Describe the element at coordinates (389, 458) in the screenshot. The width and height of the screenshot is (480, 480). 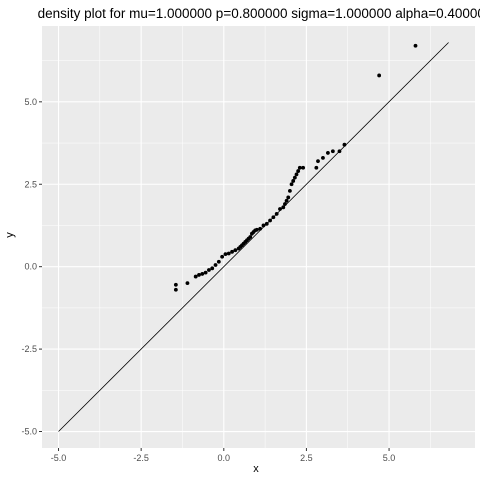
I see `x-tick-label: 5.0` at that location.